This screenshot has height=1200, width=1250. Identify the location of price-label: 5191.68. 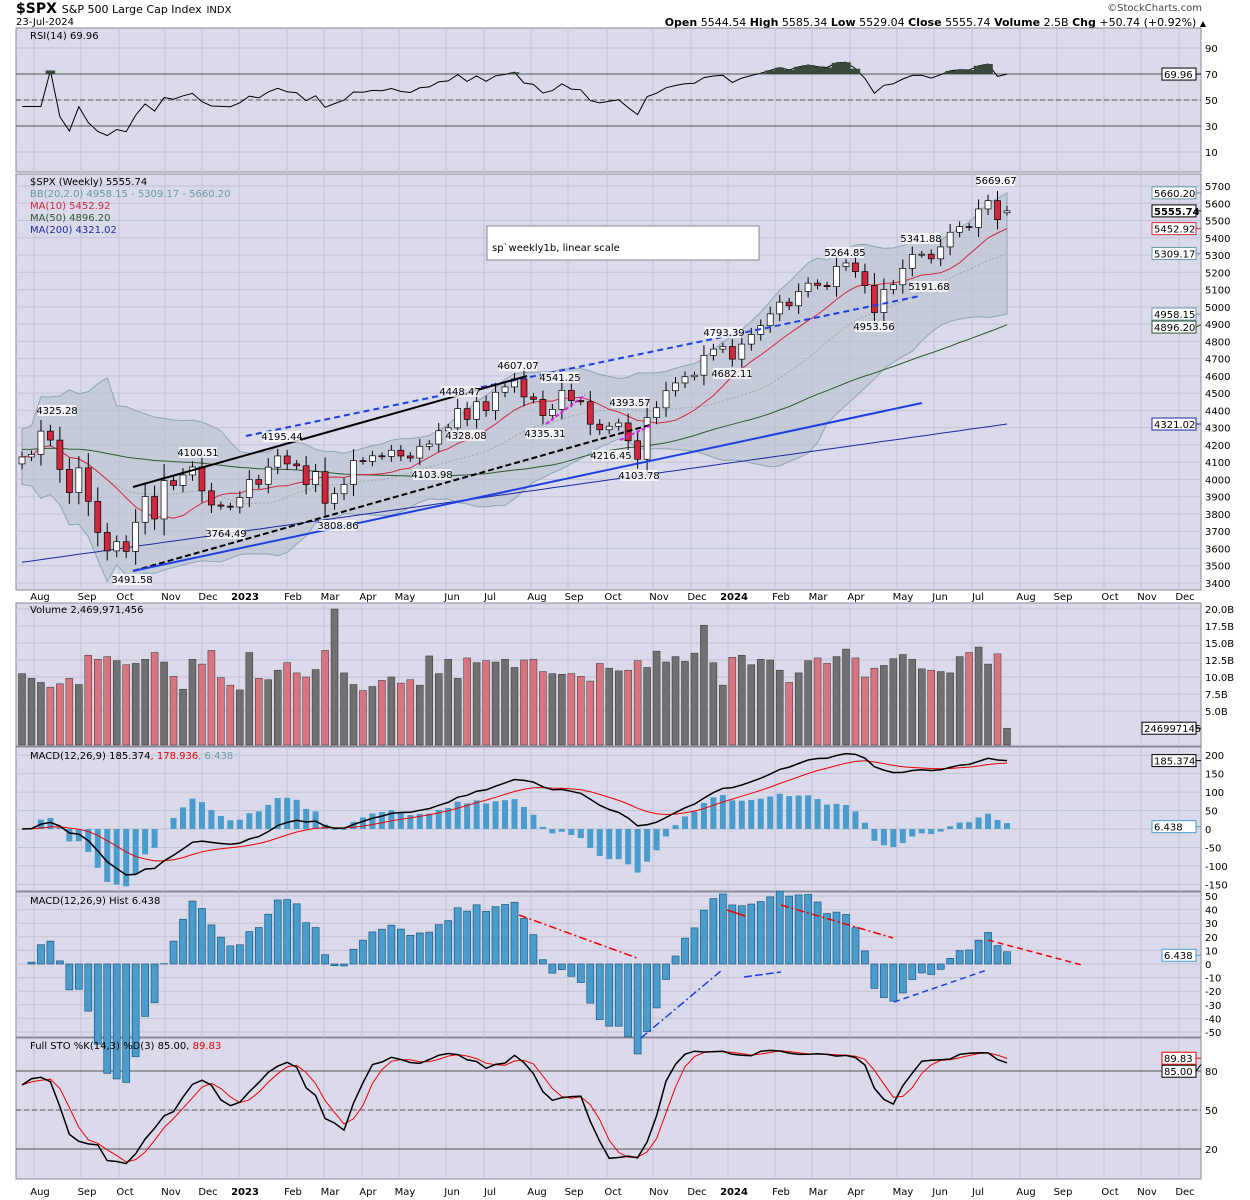
(928, 287).